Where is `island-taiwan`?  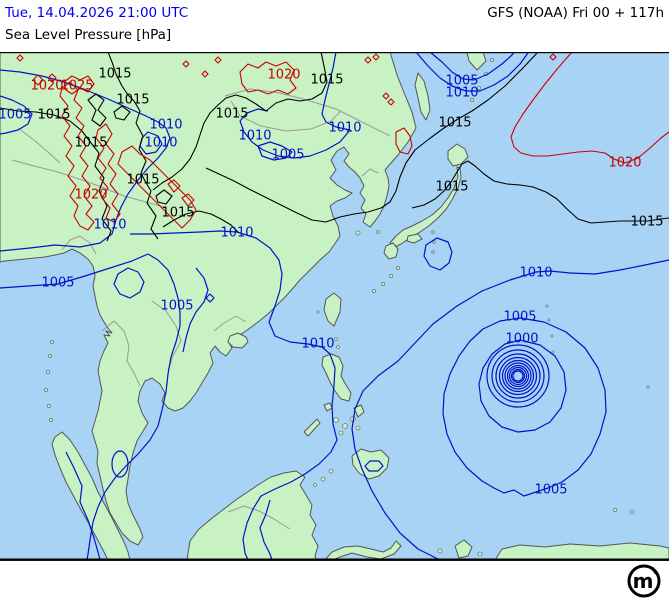
island-taiwan is located at coordinates (332, 309).